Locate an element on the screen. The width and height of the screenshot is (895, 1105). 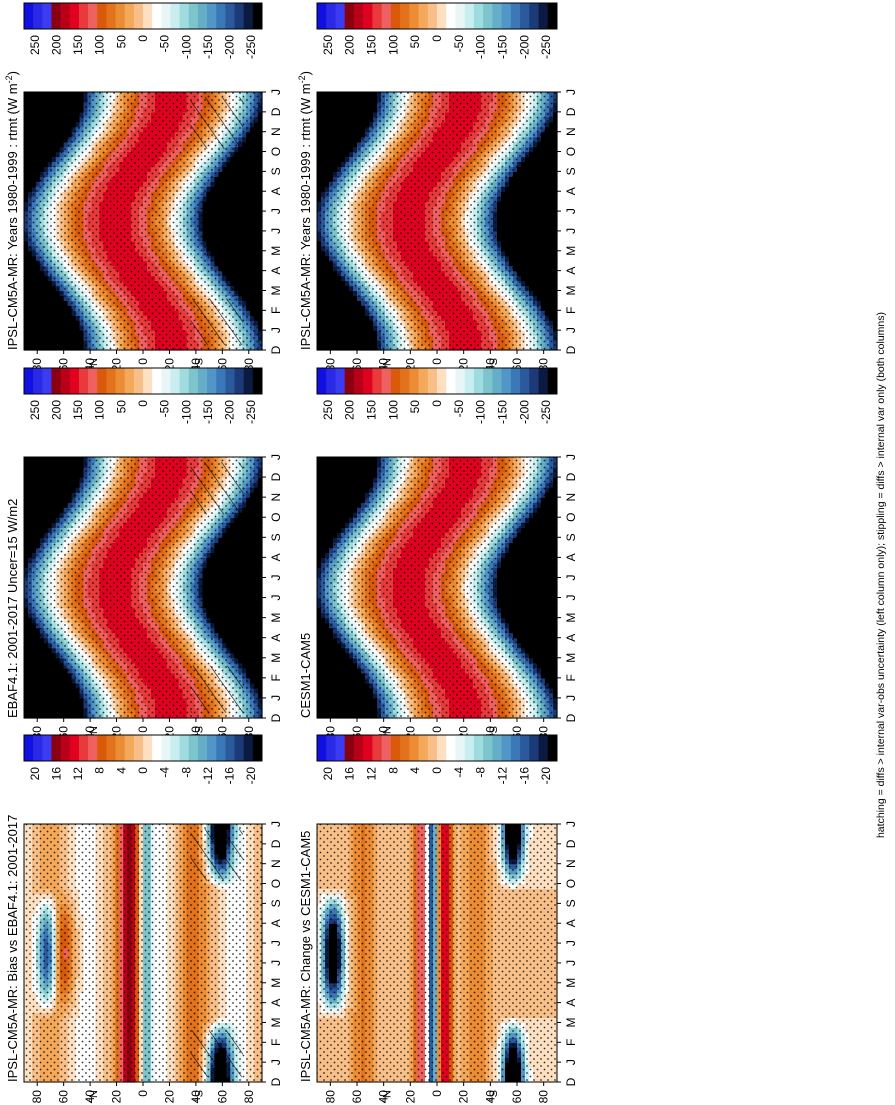
colorbar-label: -12 is located at coordinates (502, 776).